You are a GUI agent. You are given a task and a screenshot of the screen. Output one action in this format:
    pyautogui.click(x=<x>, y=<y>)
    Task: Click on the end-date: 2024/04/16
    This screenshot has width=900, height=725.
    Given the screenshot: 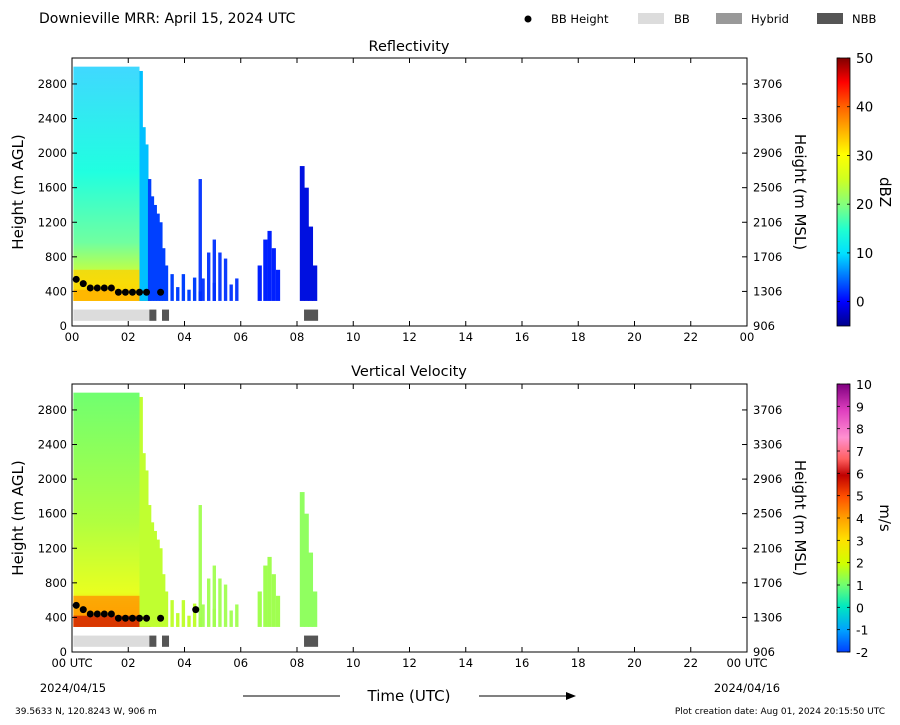 What is the action you would take?
    pyautogui.click(x=747, y=688)
    